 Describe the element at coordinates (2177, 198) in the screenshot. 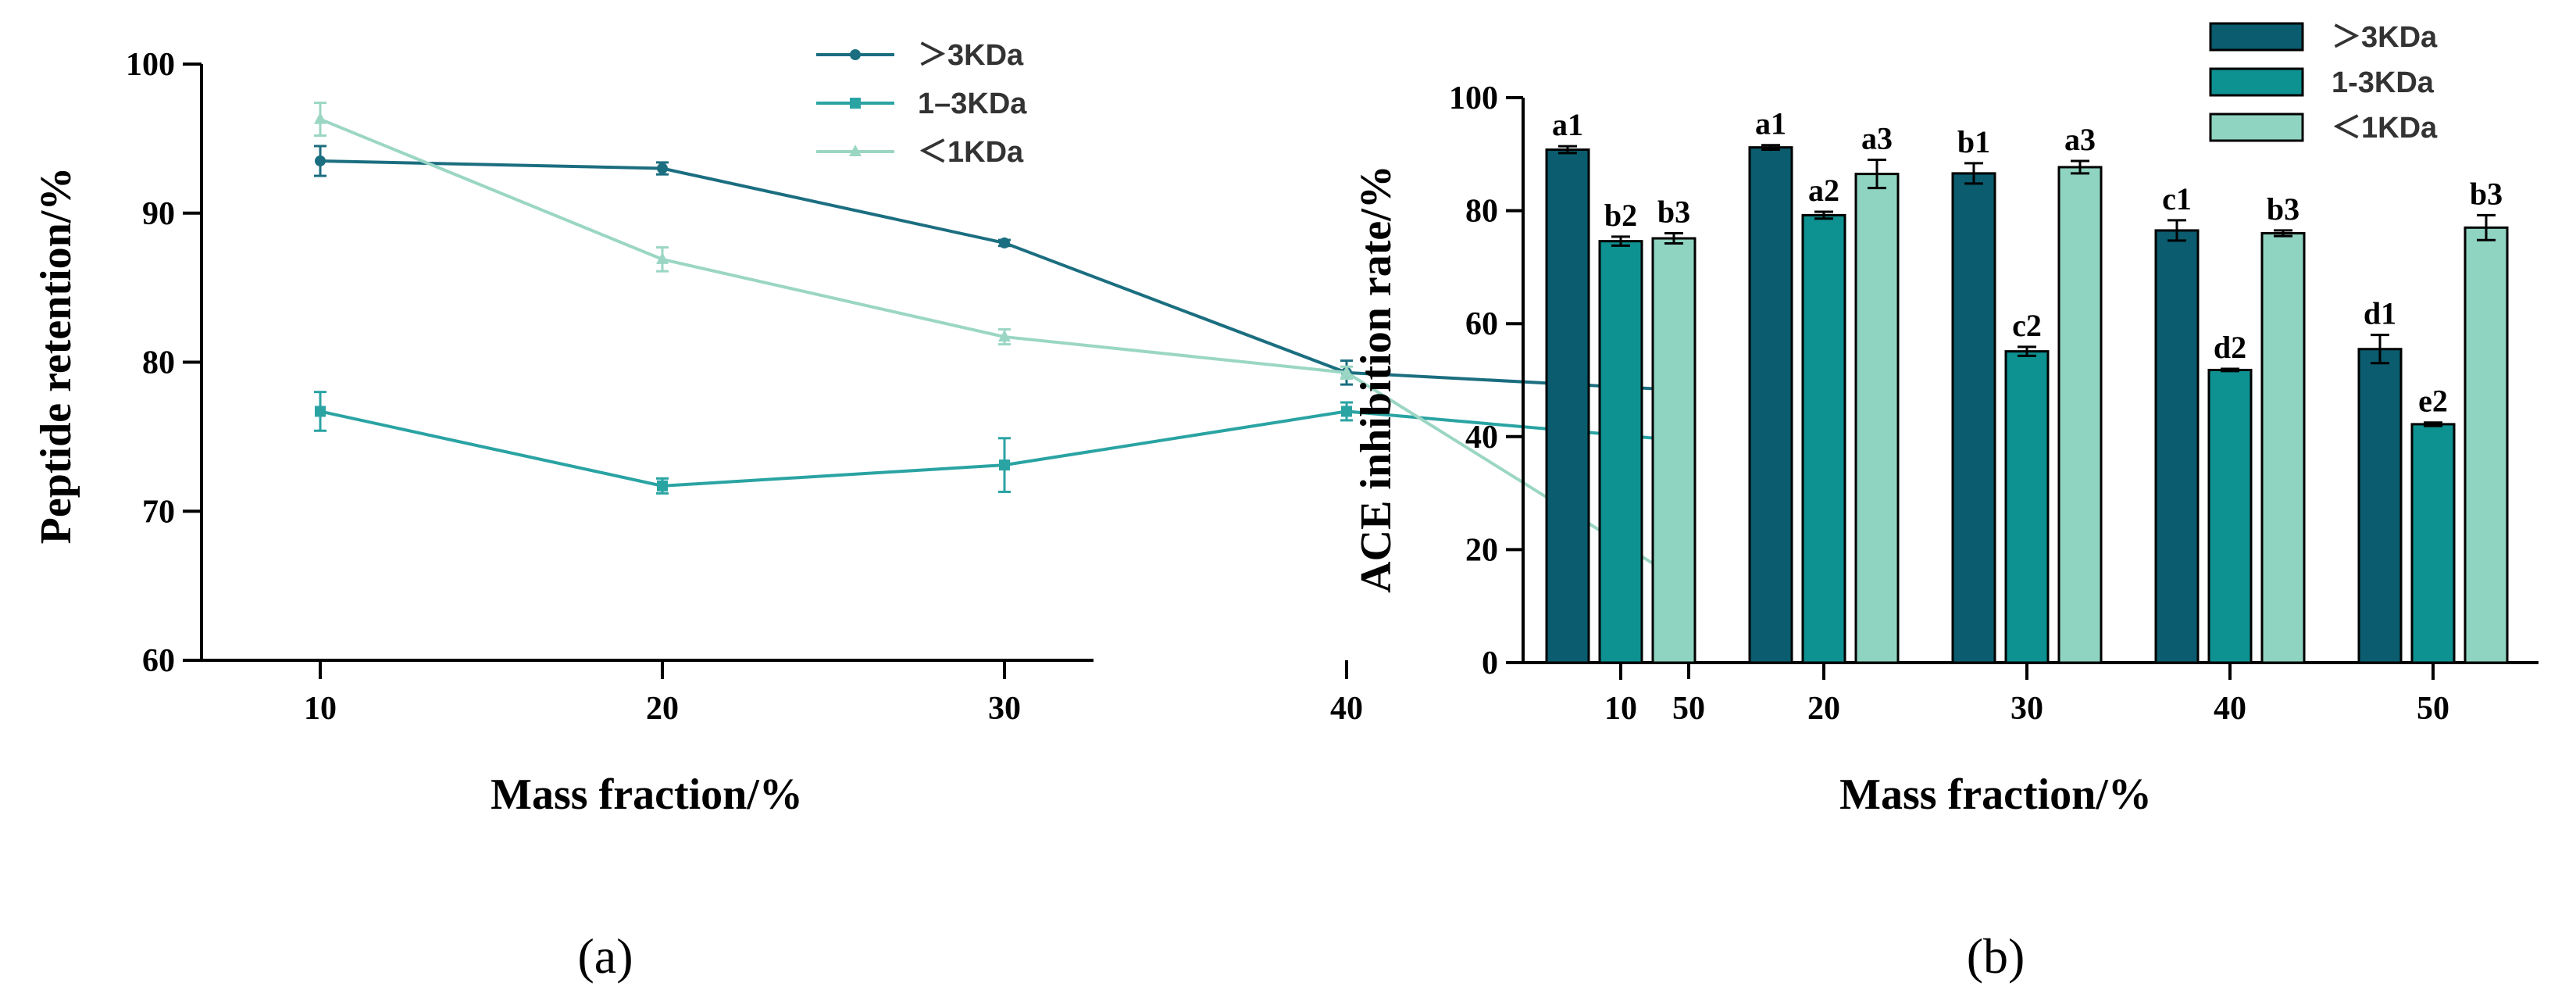

I see `significance-label: c1` at that location.